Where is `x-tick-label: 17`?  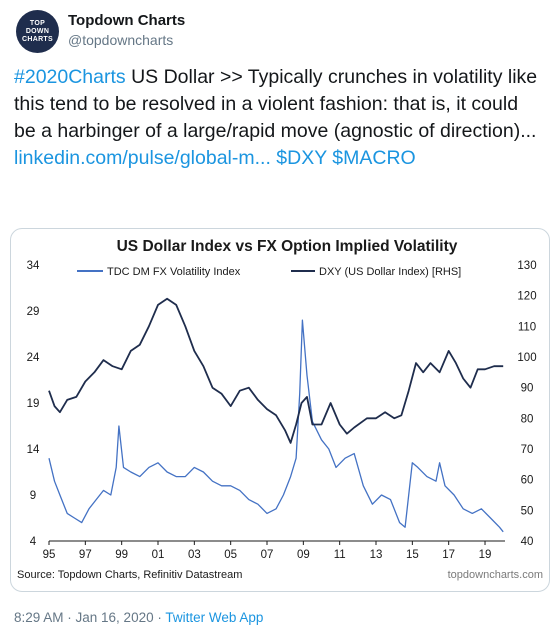 x-tick-label: 17 is located at coordinates (448, 555).